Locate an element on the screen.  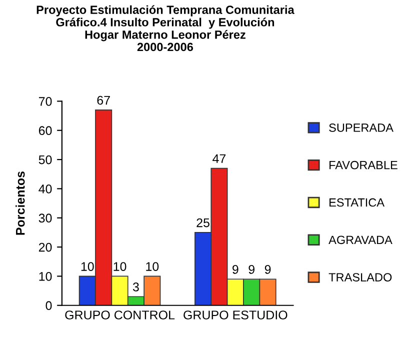
y-tick-label: 50 is located at coordinates (45, 159).